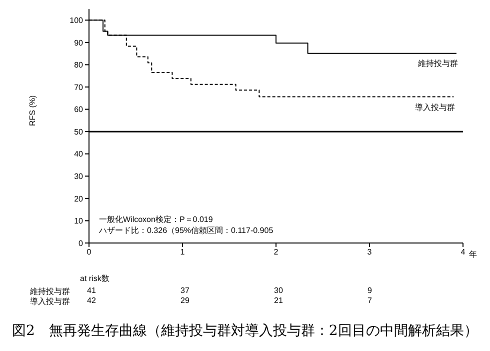 Image resolution: width=490 pixels, height=351 pixels. What do you see at coordinates (438, 64) in the screenshot?
I see `series-label: 維持投与群` at bounding box center [438, 64].